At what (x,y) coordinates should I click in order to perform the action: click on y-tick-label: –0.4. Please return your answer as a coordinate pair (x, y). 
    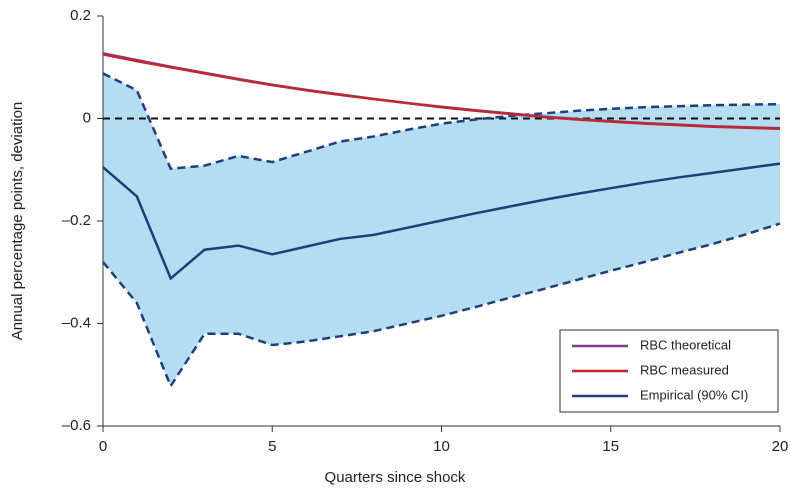
    Looking at the image, I should click on (76, 322).